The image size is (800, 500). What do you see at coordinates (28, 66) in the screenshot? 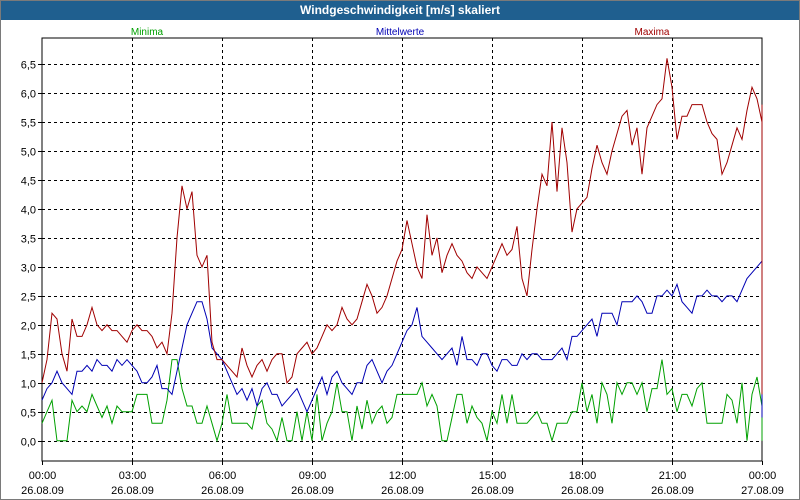
I see `y-tick-label: 6,5` at bounding box center [28, 66].